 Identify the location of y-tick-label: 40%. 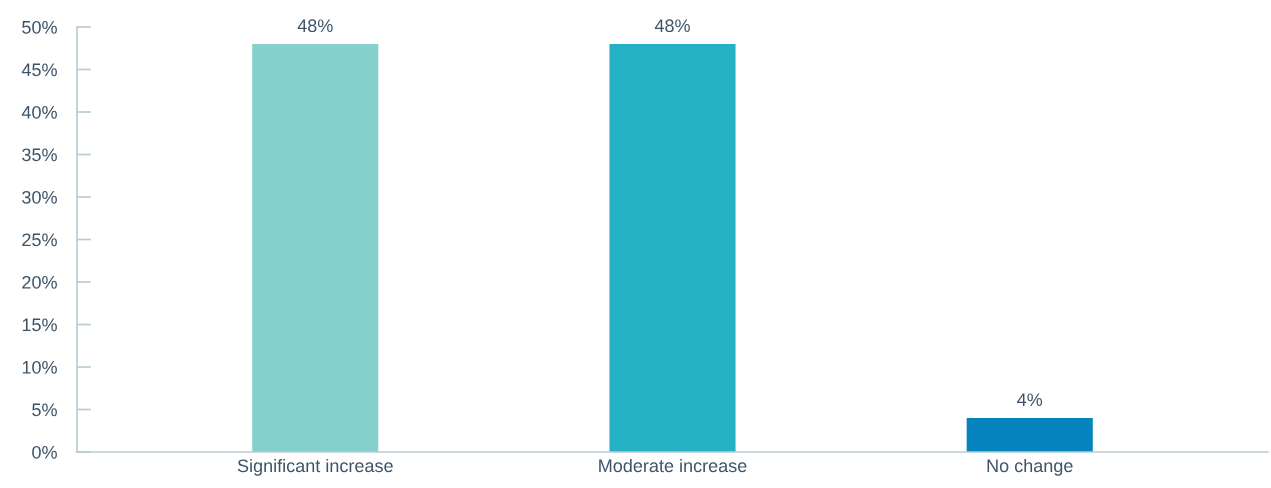
(39, 112).